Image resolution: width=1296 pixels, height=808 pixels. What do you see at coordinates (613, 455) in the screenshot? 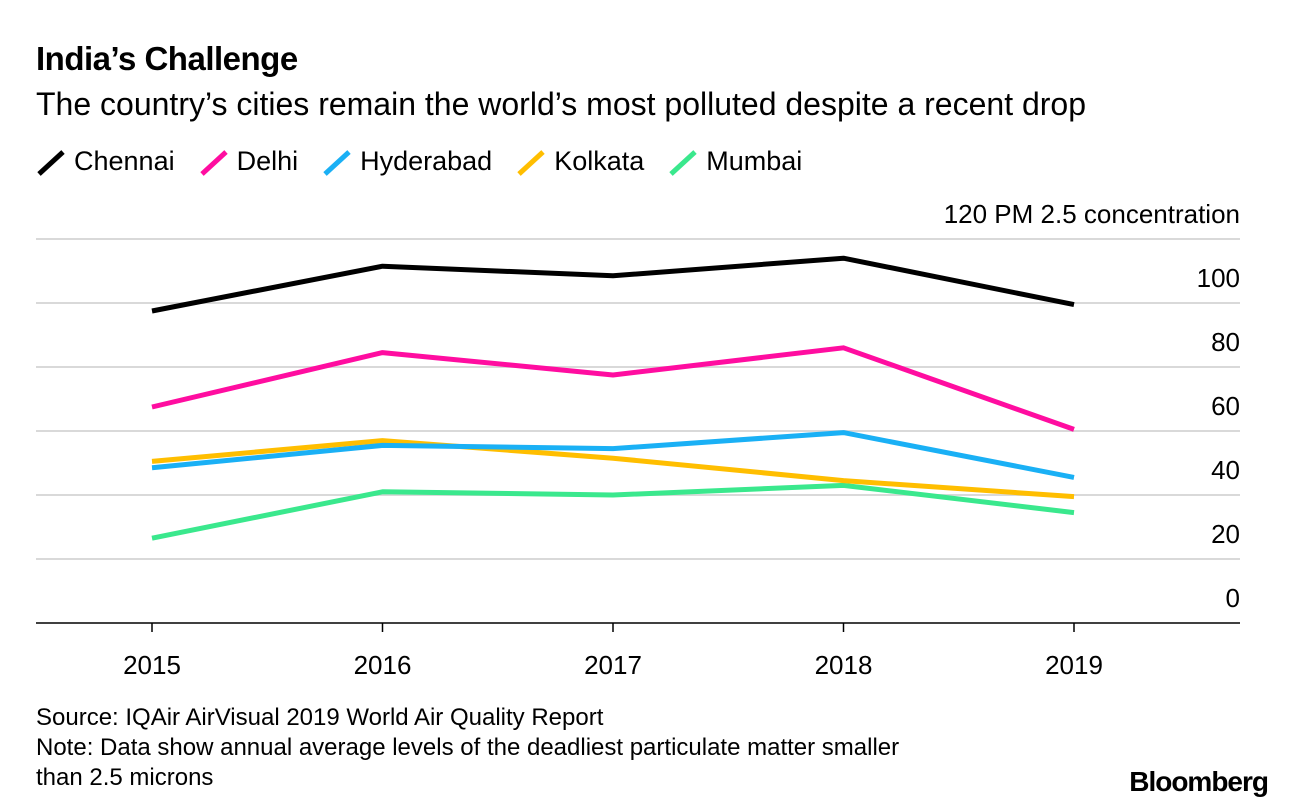
I see `series-line-hyderabad` at bounding box center [613, 455].